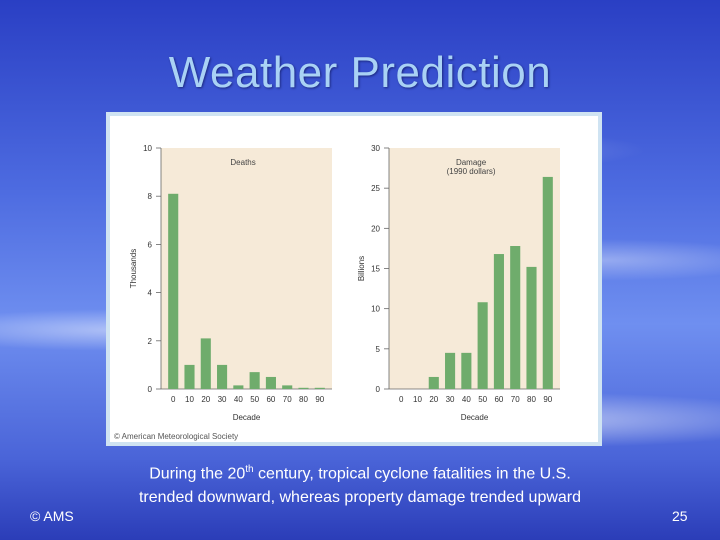 This screenshot has height=540, width=720. Describe the element at coordinates (133, 269) in the screenshot. I see `deaths-ylabel: Thousands` at that location.